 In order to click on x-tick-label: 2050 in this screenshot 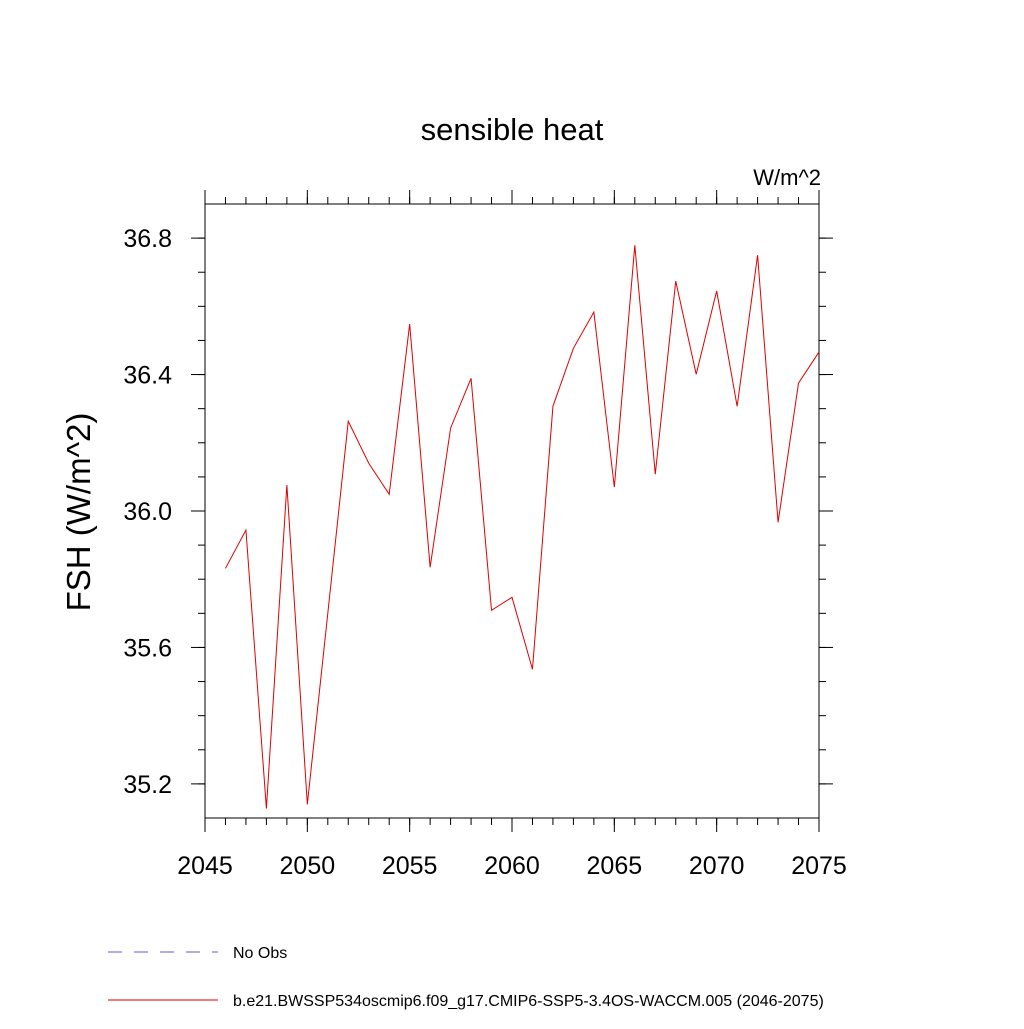, I will do `click(308, 866)`.